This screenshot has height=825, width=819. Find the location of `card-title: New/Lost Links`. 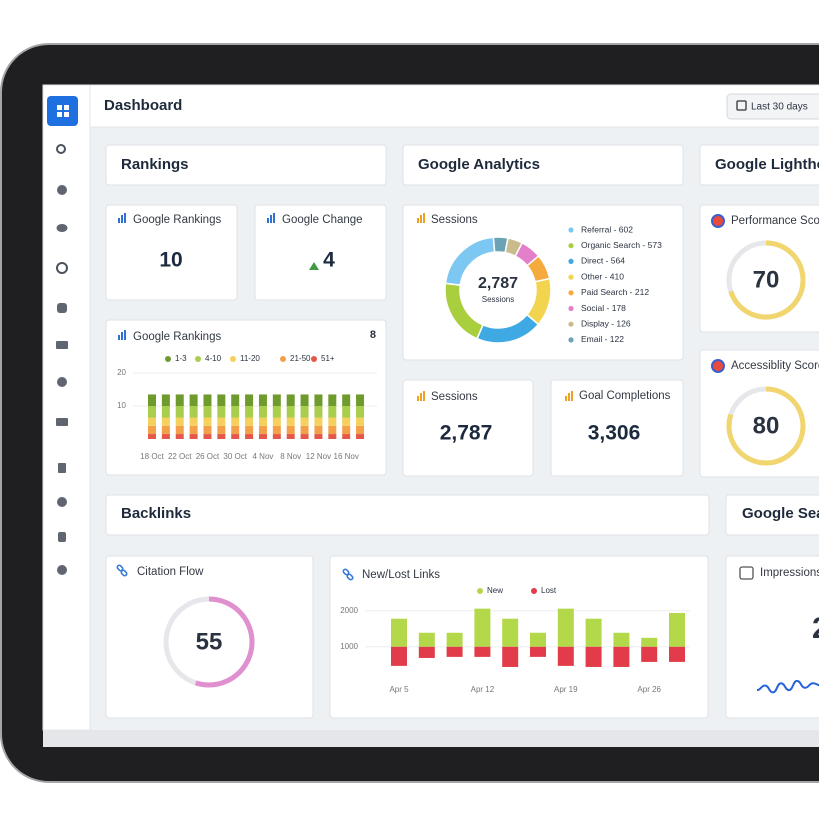

card-title: New/Lost Links is located at coordinates (401, 575).